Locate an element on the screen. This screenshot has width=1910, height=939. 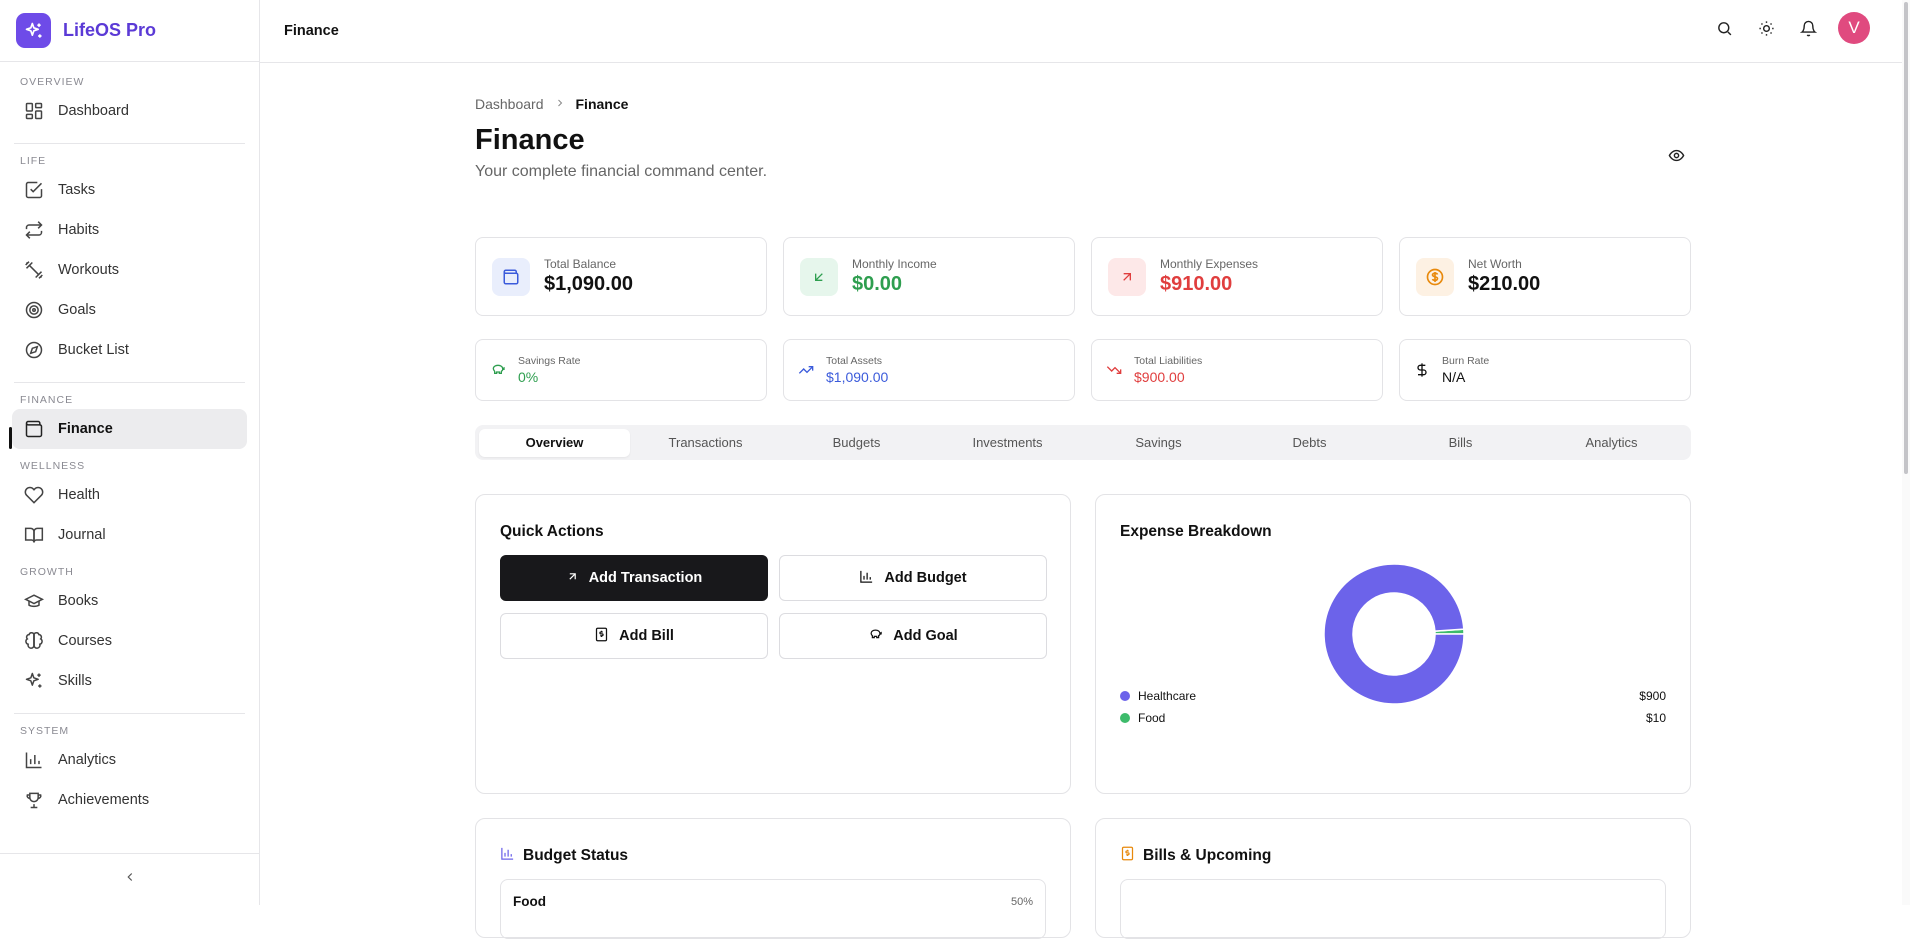
dashboard-icon is located at coordinates (34, 111).